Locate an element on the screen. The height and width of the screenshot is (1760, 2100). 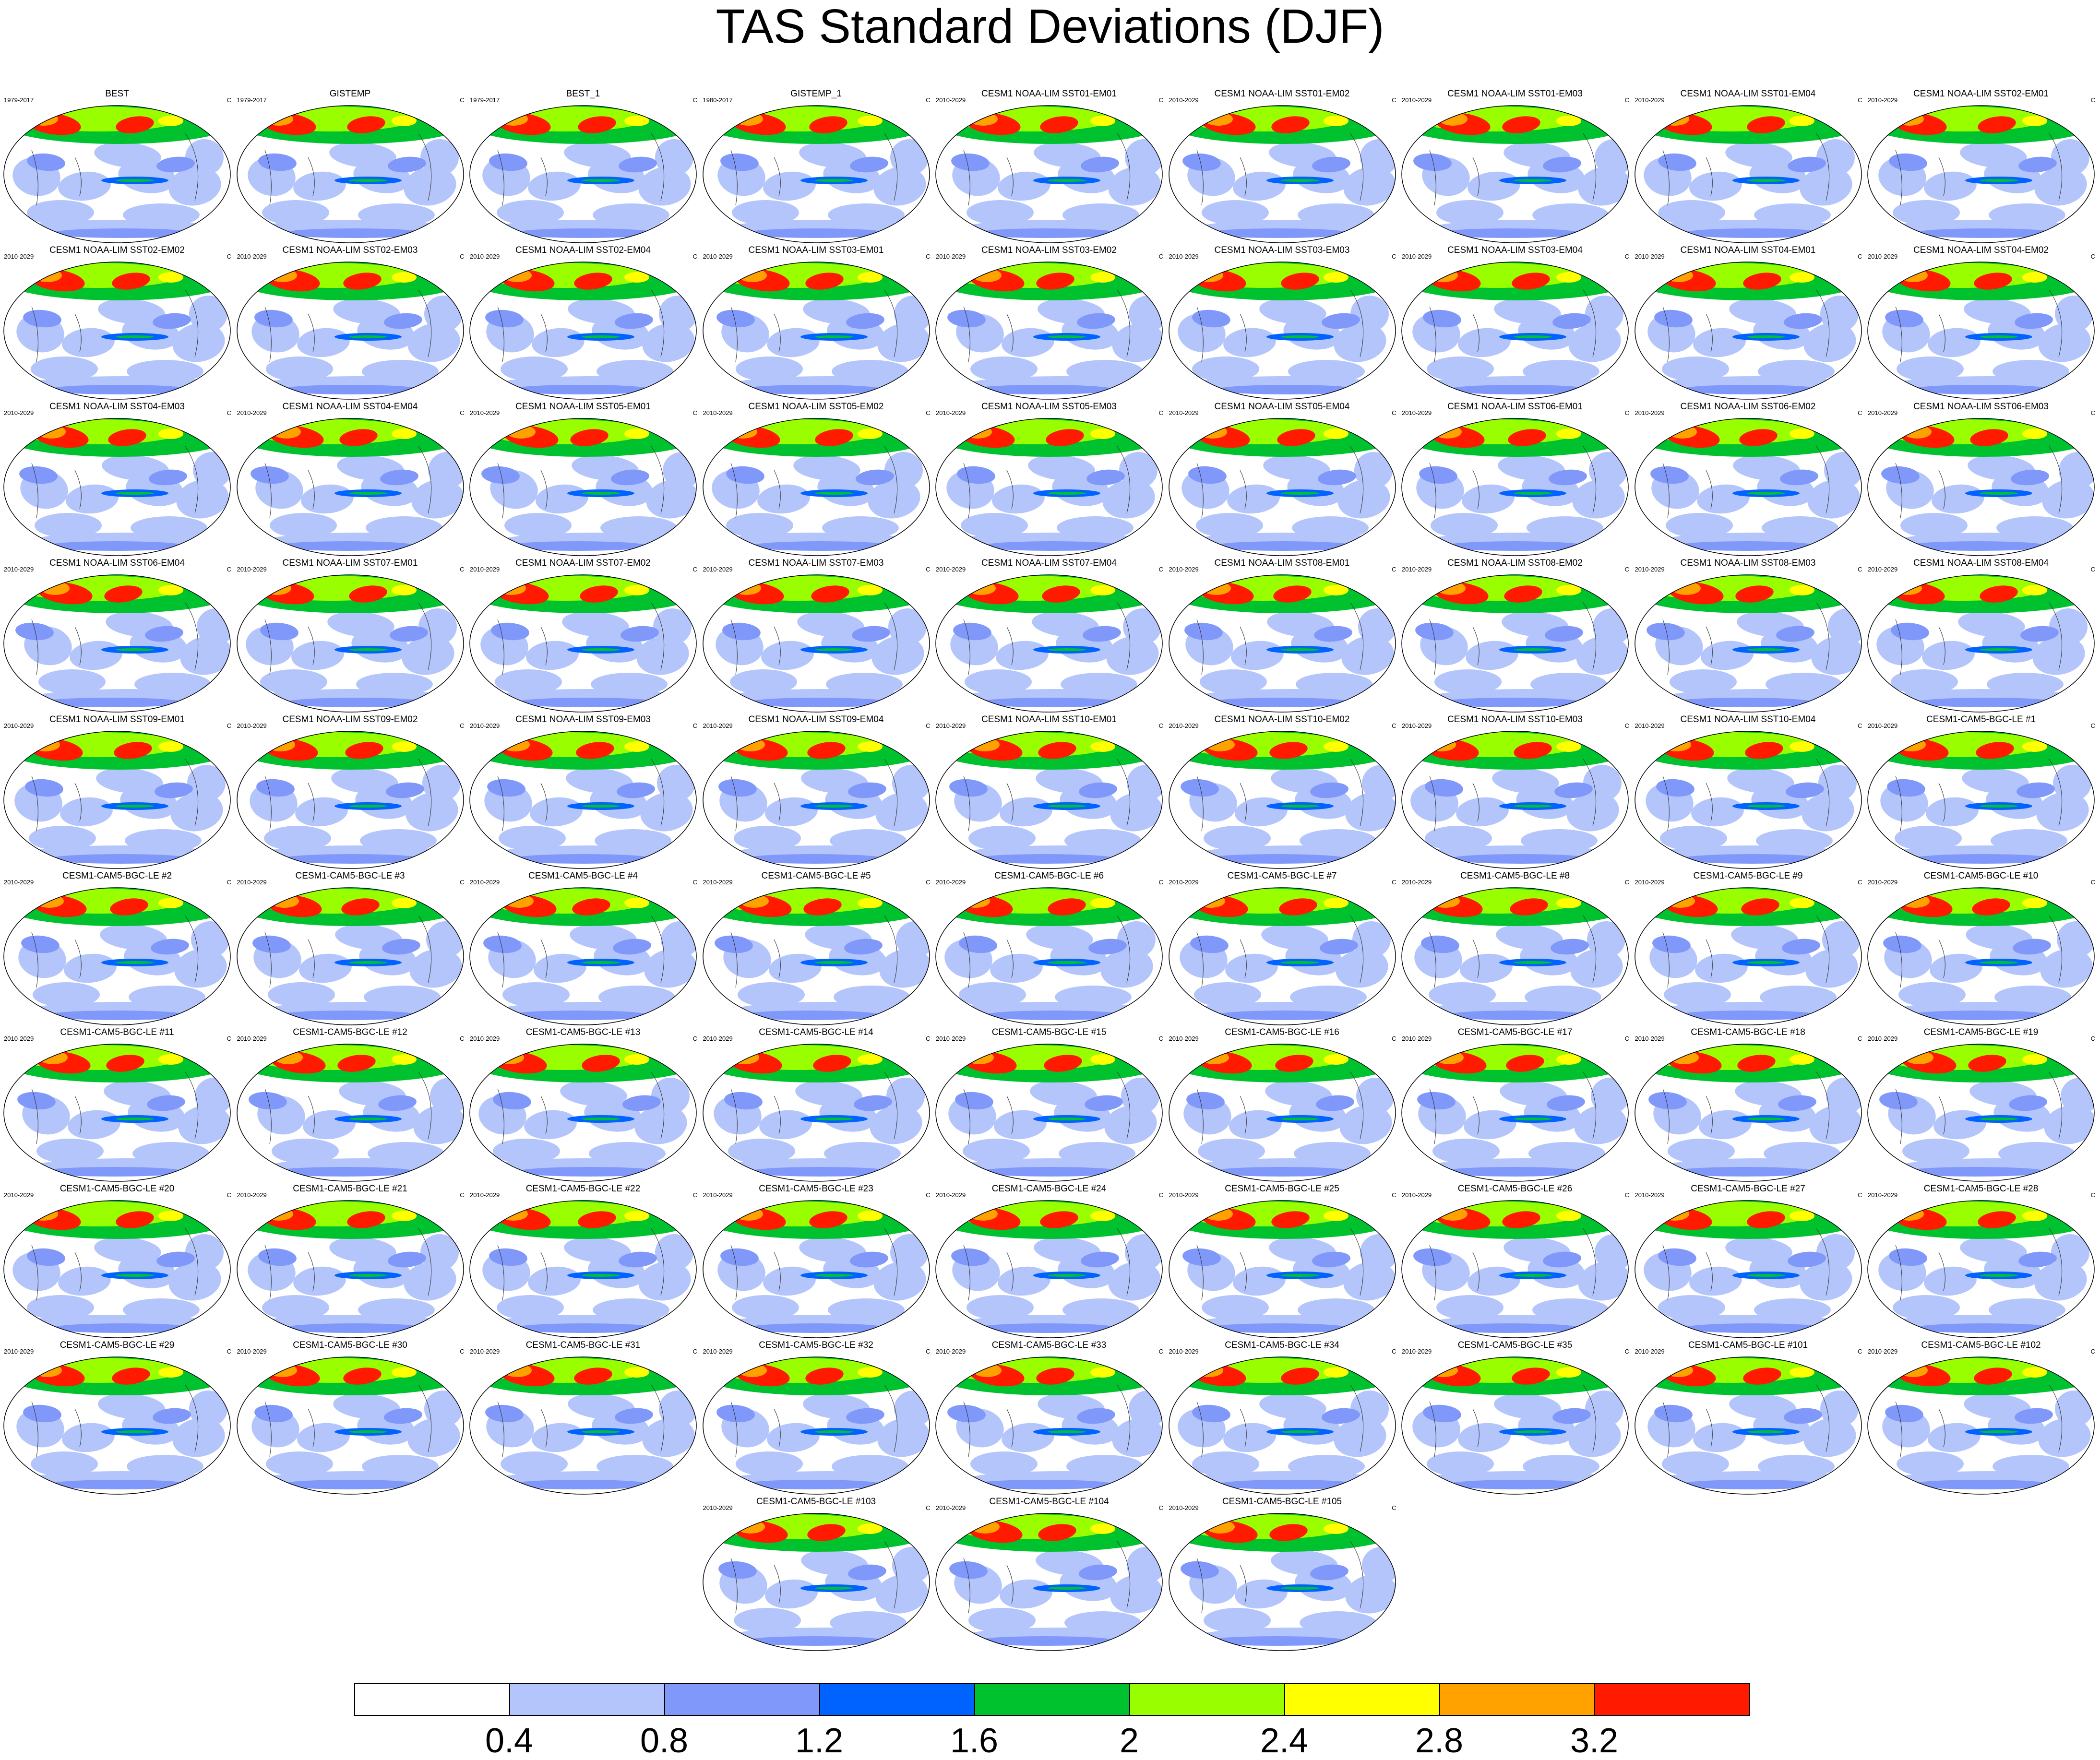
map-panel: CESM1-CAM5-BGC-LE #24 2010-2029 C is located at coordinates (1049, 1263).